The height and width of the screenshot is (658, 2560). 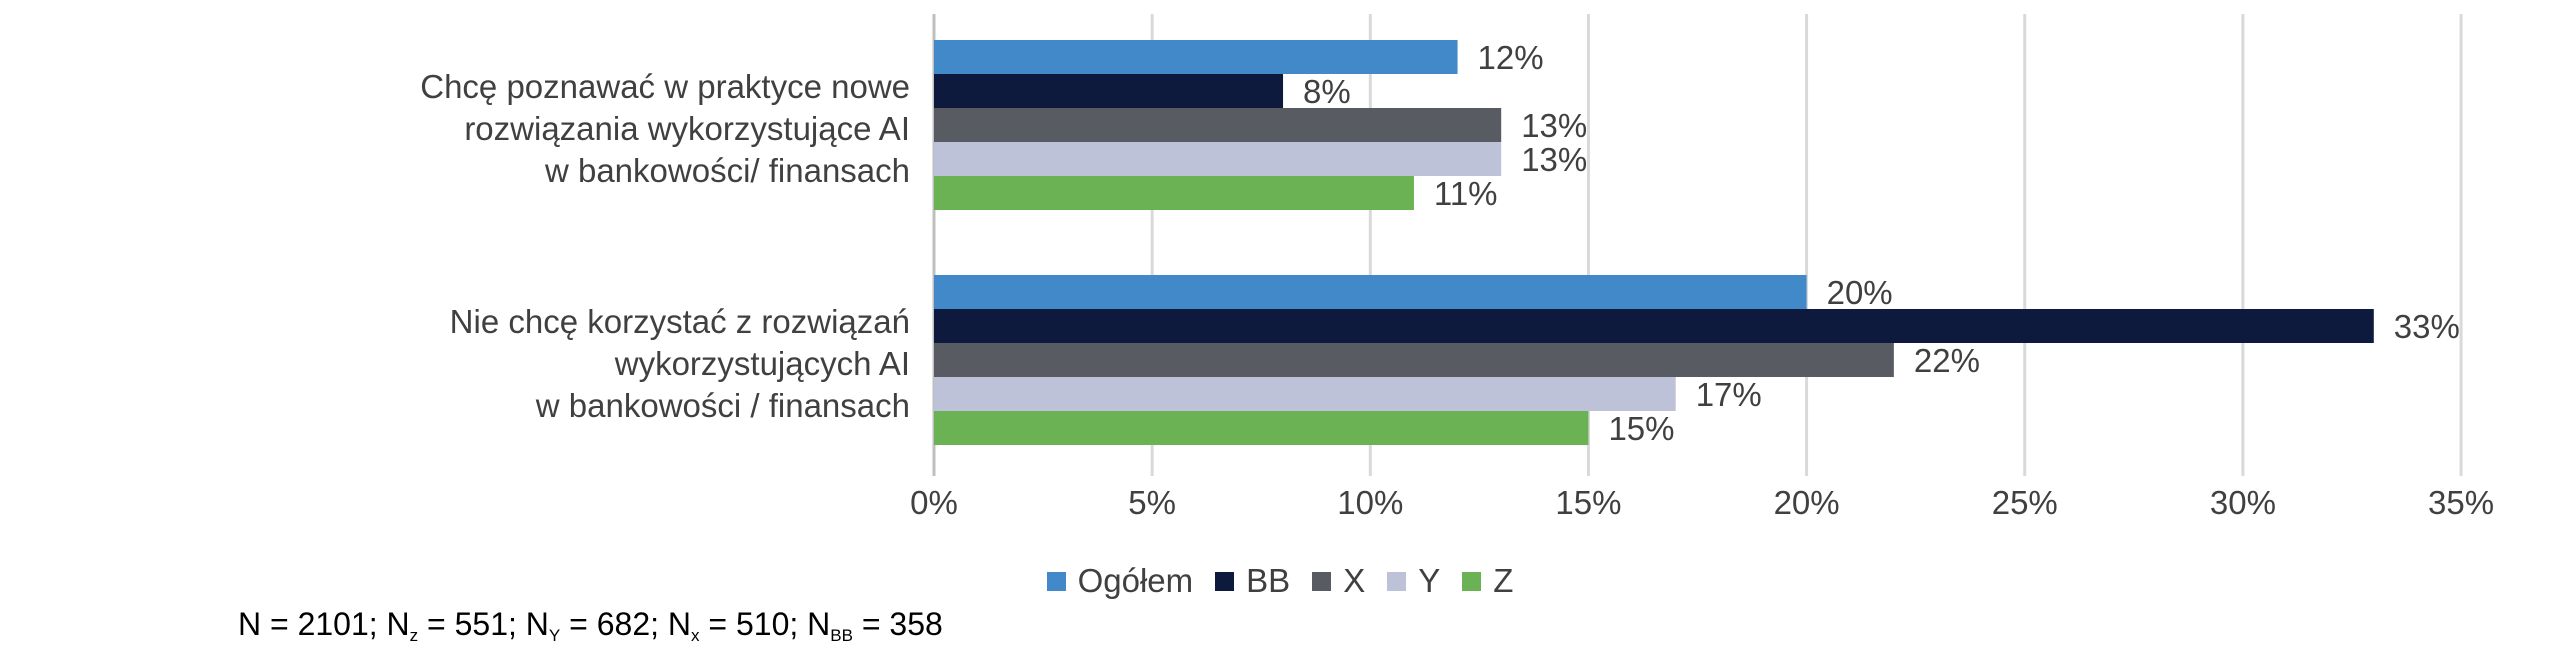 I want to click on bar-value-label: 20%, so click(x=1860, y=292).